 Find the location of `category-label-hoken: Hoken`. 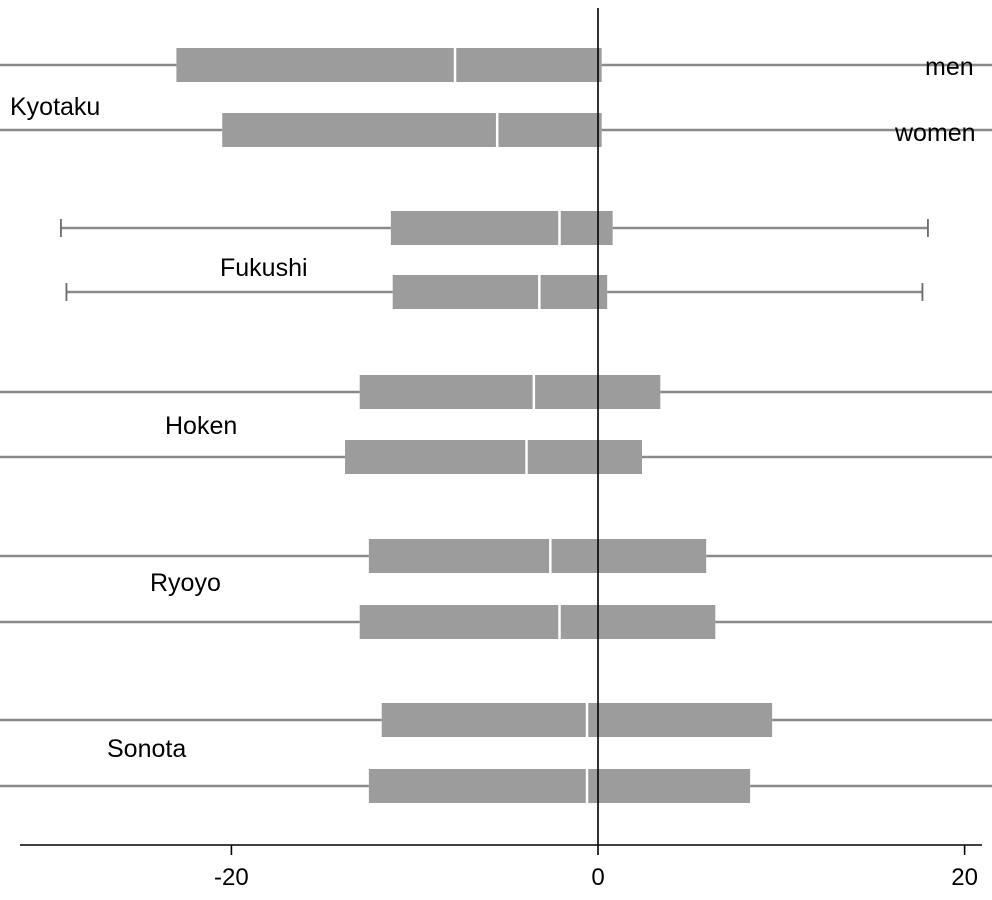

category-label-hoken: Hoken is located at coordinates (201, 426).